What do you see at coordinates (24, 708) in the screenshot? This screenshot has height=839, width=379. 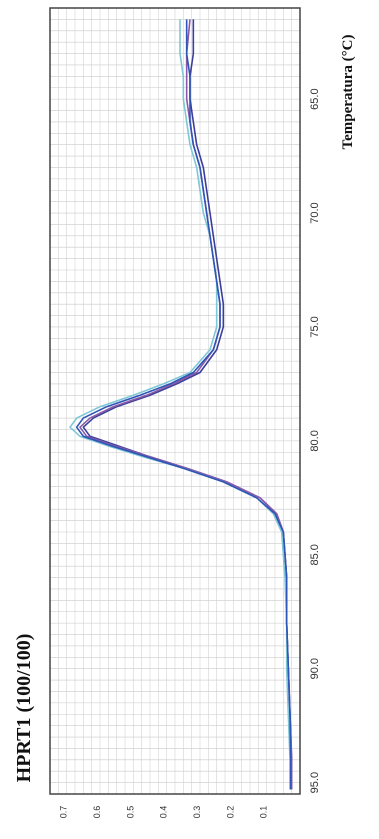 I see `chart-title: HPRT1 (100/100)` at bounding box center [24, 708].